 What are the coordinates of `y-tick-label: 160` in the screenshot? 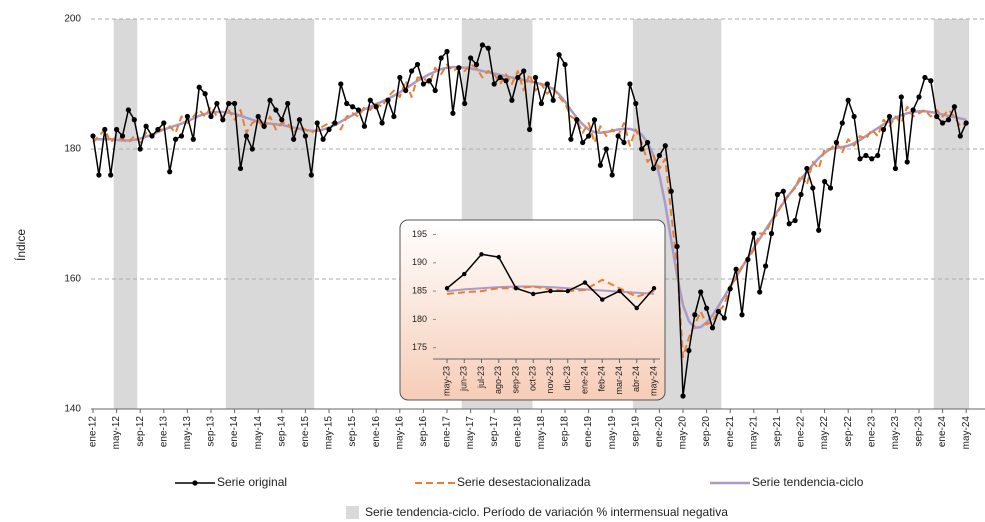 It's located at (72, 279).